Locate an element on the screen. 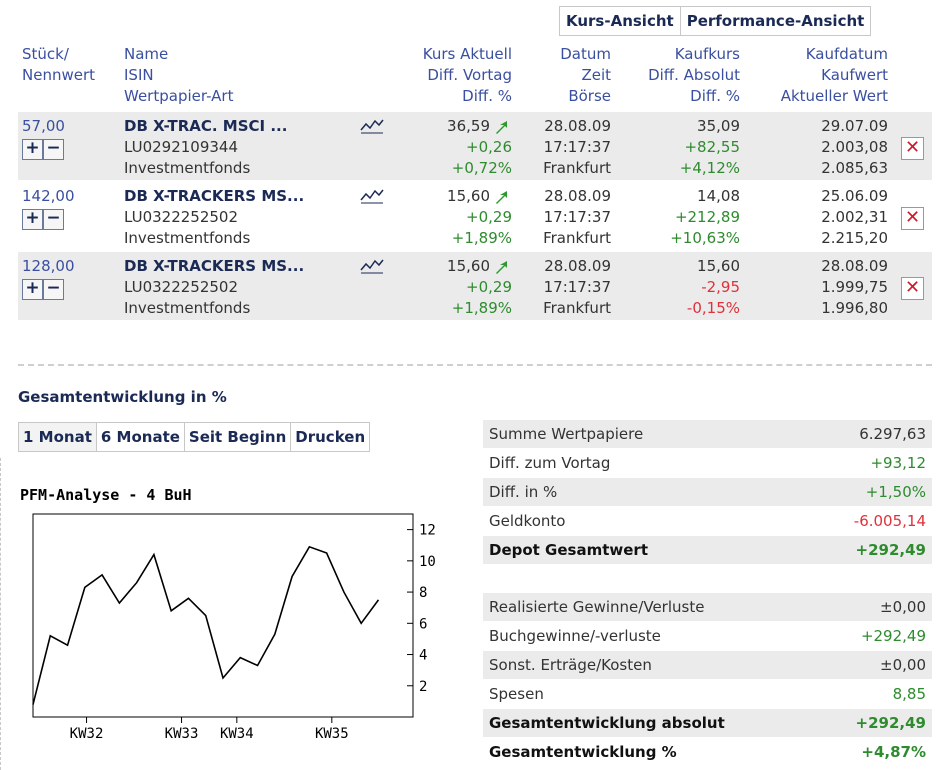 This screenshot has width=950, height=770. x-tick-label: KW34 is located at coordinates (237, 734).